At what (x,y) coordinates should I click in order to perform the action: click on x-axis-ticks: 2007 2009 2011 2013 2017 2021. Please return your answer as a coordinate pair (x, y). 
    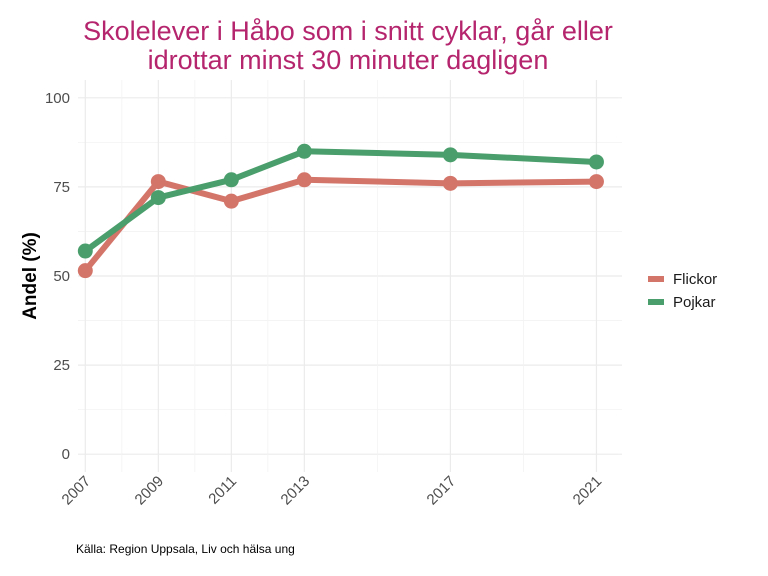
    Looking at the image, I should click on (332, 491).